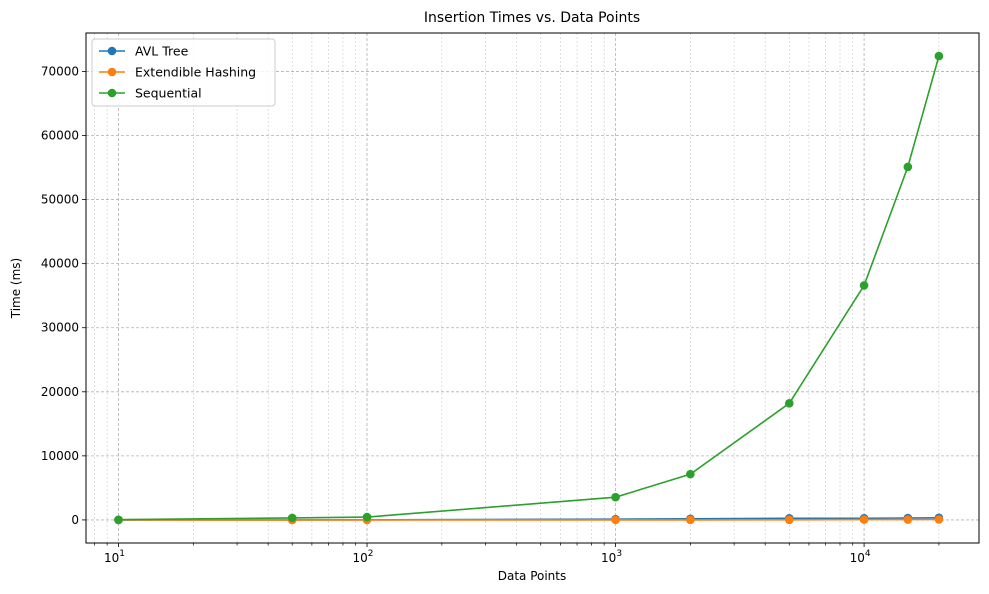 The image size is (989, 594). Describe the element at coordinates (532, 18) in the screenshot. I see `chart-title: Insertion Times vs. Data Points` at that location.